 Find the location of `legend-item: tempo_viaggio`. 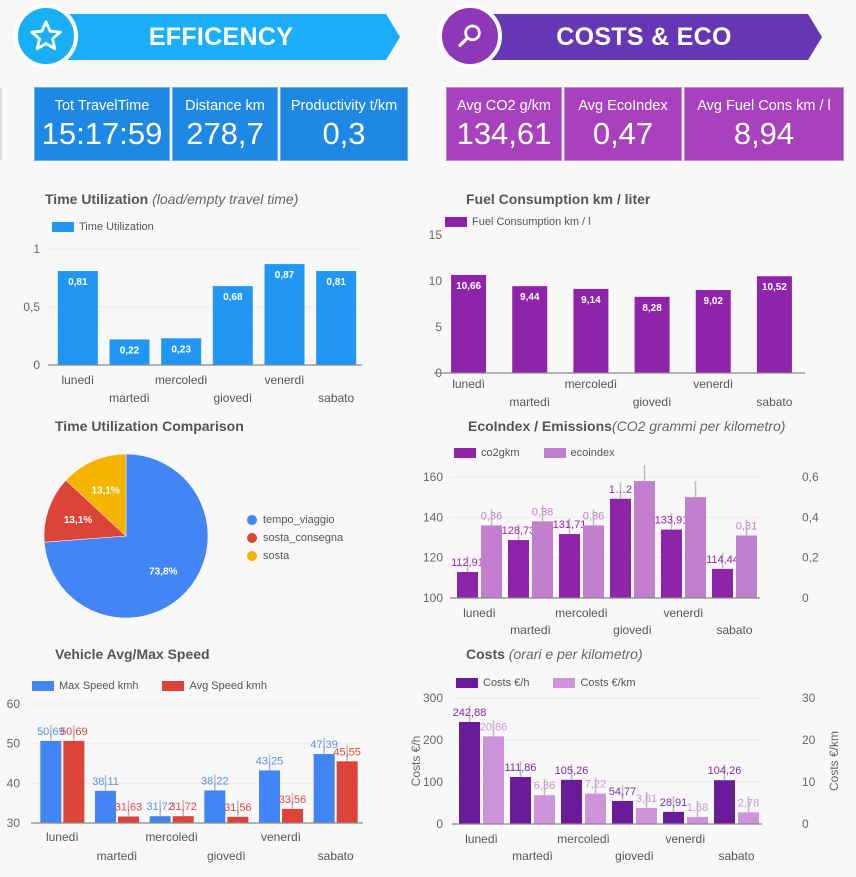

legend-item: tempo_viaggio is located at coordinates (295, 520).